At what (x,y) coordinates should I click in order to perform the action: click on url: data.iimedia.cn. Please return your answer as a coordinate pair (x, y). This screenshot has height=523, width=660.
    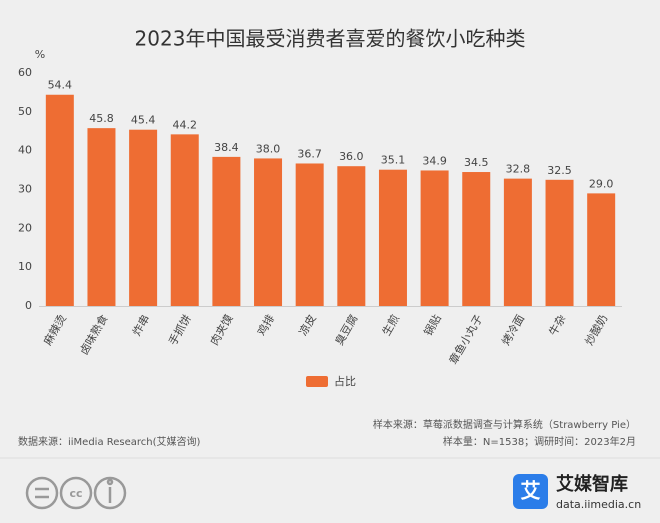
    Looking at the image, I should click on (598, 504).